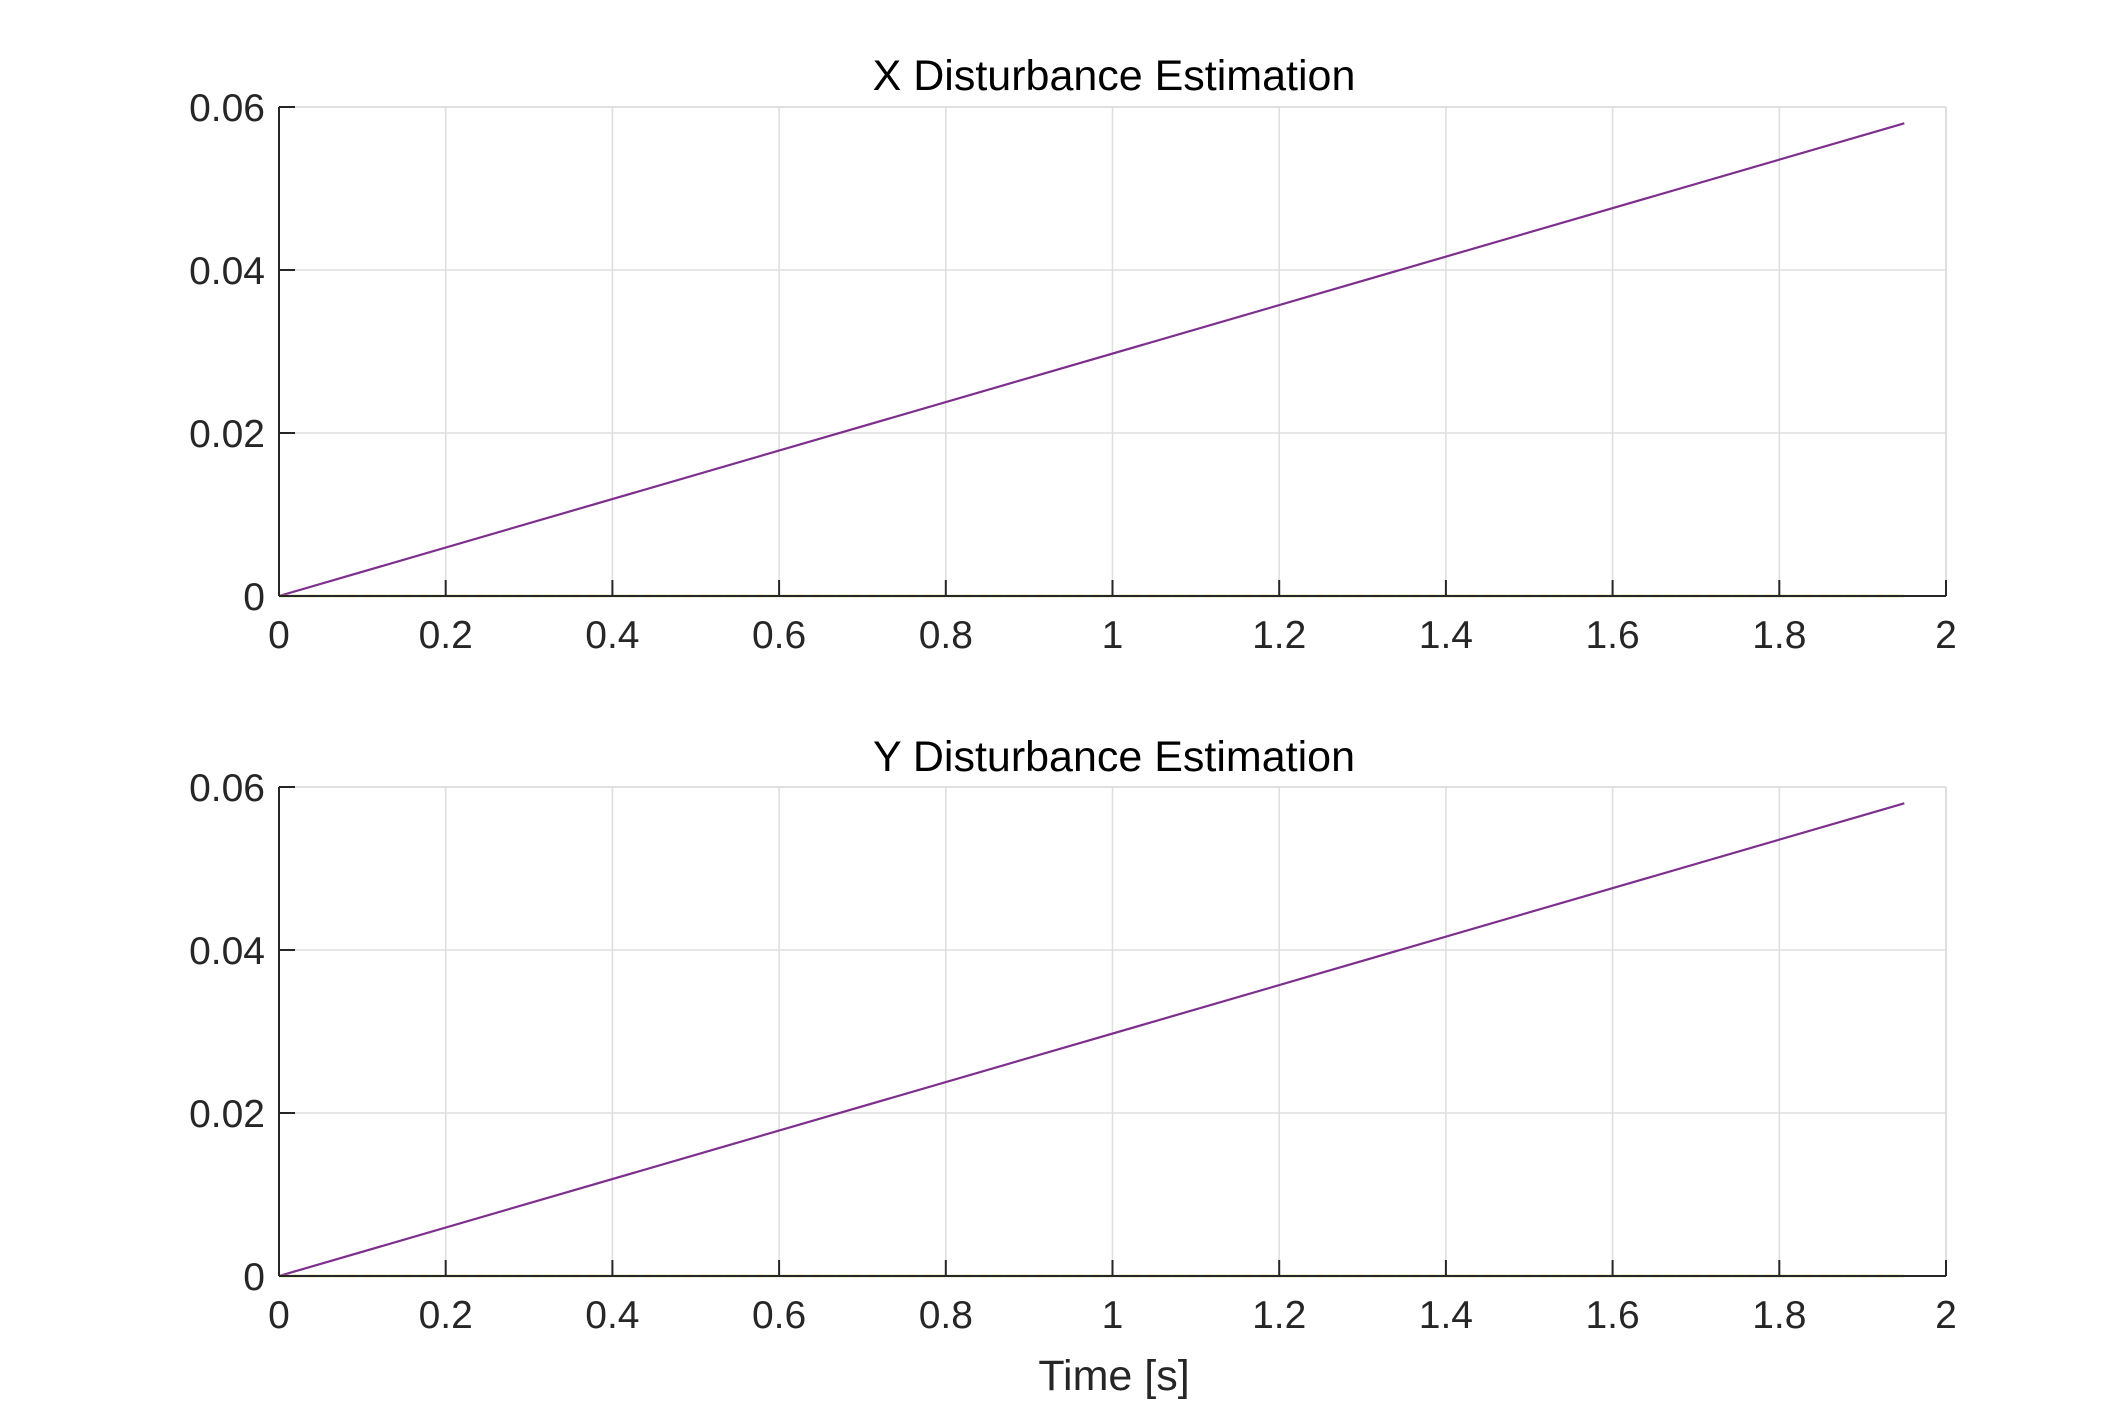 This screenshot has width=2126, height=1417. I want to click on y-disturbance-title: Y Disturbance Estimation, so click(1114, 757).